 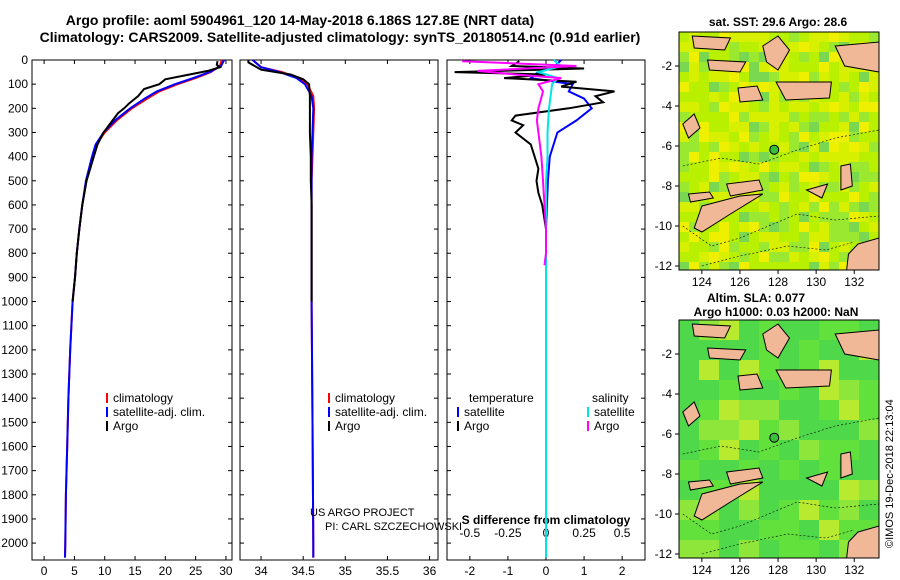 What do you see at coordinates (666, 474) in the screenshot?
I see `map-y-tick-label: -8` at bounding box center [666, 474].